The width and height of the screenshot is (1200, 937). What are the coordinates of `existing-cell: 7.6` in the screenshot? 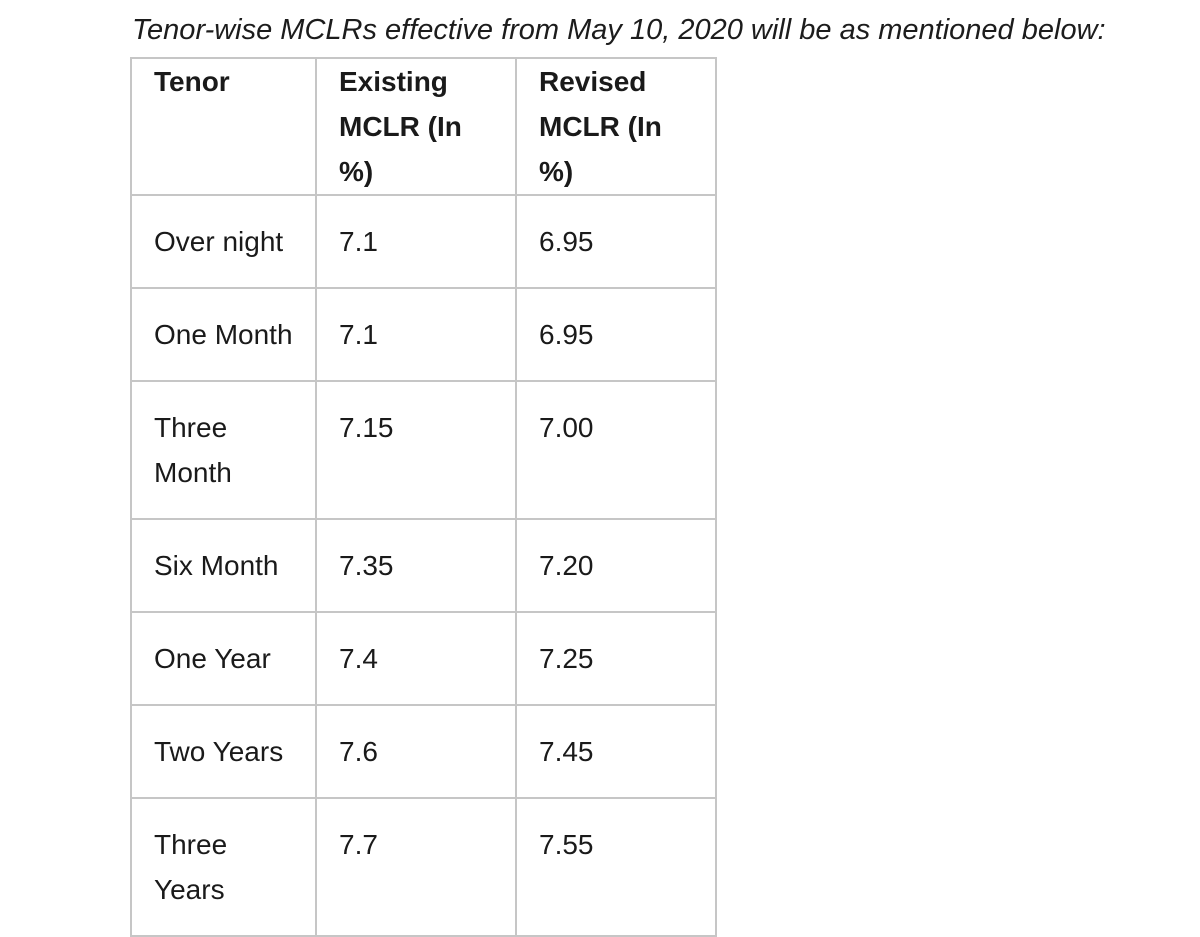 It's located at (416, 751).